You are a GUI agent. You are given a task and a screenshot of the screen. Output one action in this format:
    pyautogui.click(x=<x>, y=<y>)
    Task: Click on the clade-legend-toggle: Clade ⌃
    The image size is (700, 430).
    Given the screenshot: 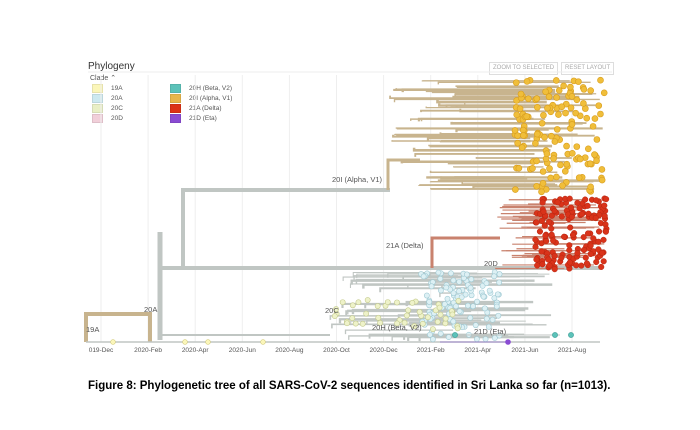 What is the action you would take?
    pyautogui.click(x=103, y=78)
    